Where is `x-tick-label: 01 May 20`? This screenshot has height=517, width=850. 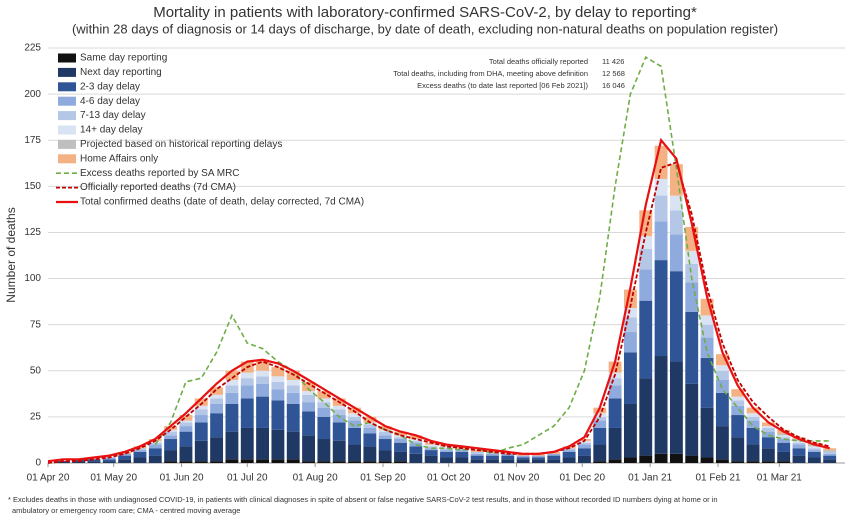
x-tick-label: 01 May 20 is located at coordinates (113, 478).